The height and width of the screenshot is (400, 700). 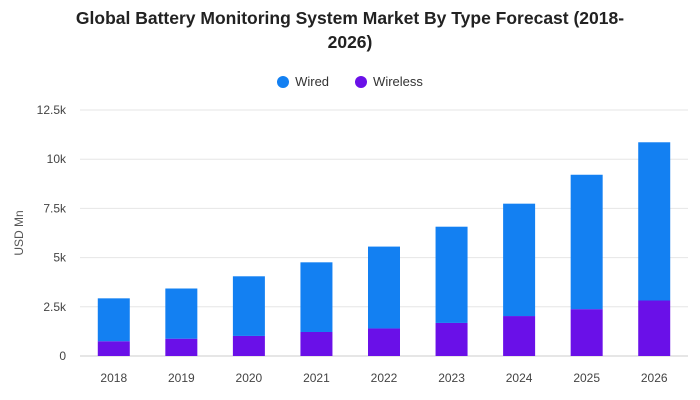 I want to click on bar-wired-2026, so click(x=654, y=221).